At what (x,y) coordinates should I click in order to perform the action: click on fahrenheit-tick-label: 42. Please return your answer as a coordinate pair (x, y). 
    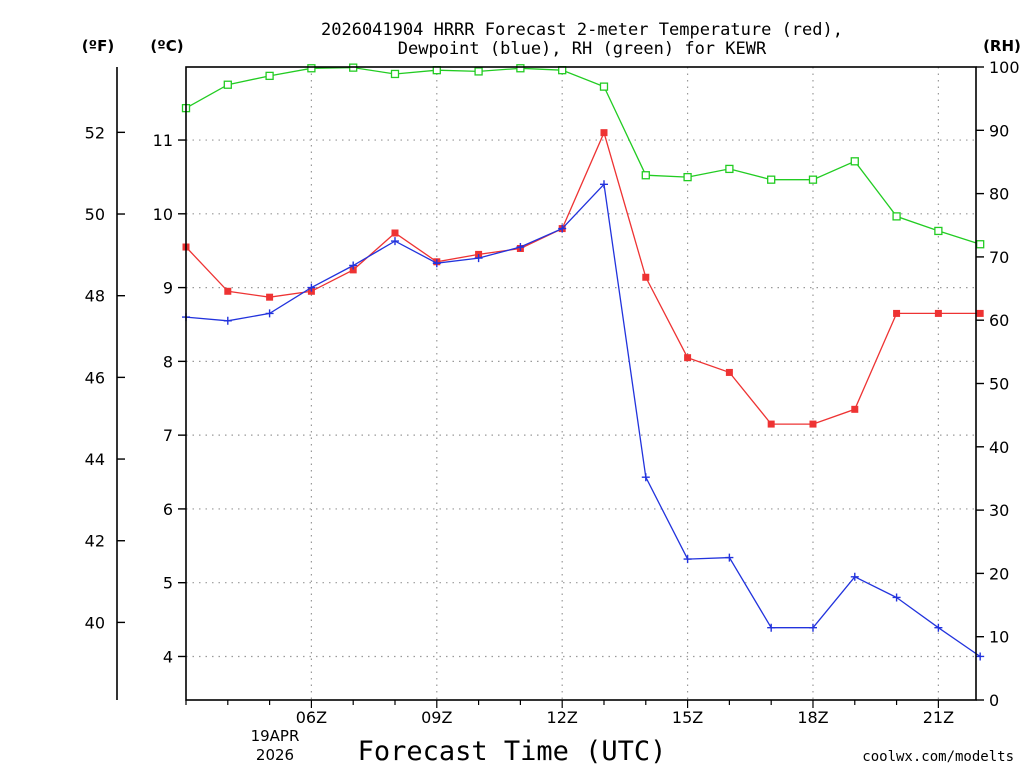
    Looking at the image, I should click on (95, 541).